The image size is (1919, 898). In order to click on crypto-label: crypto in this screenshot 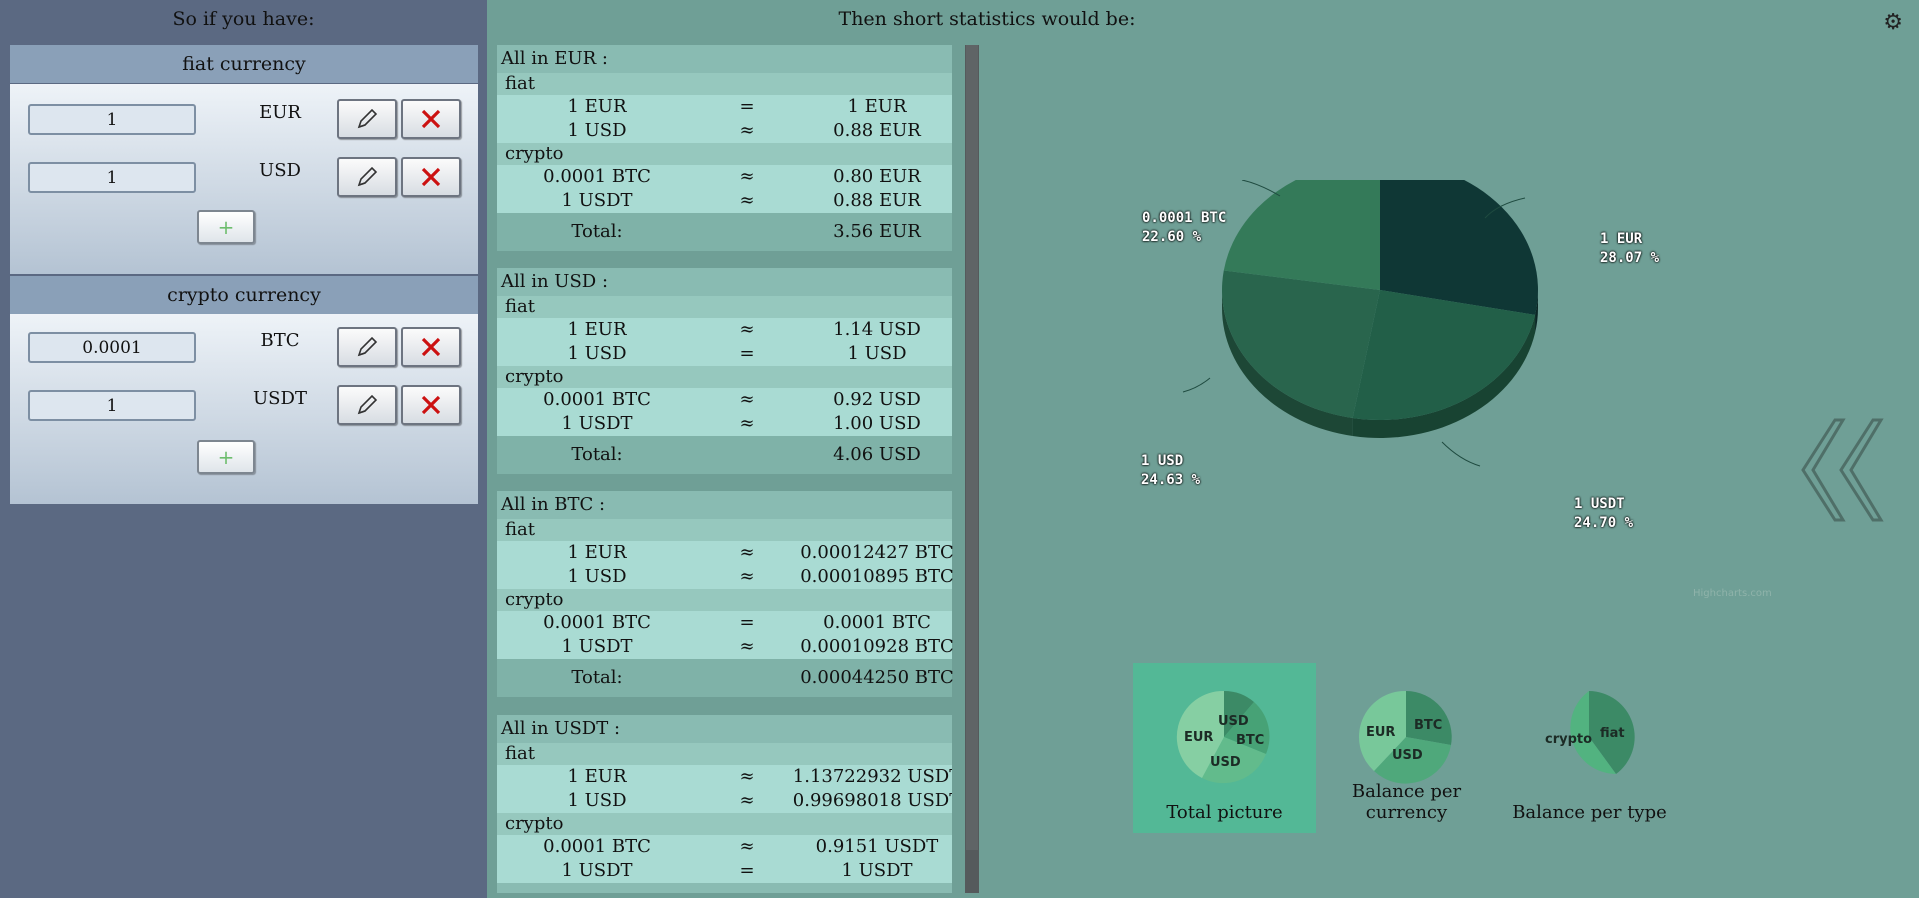, I will do `click(724, 600)`.